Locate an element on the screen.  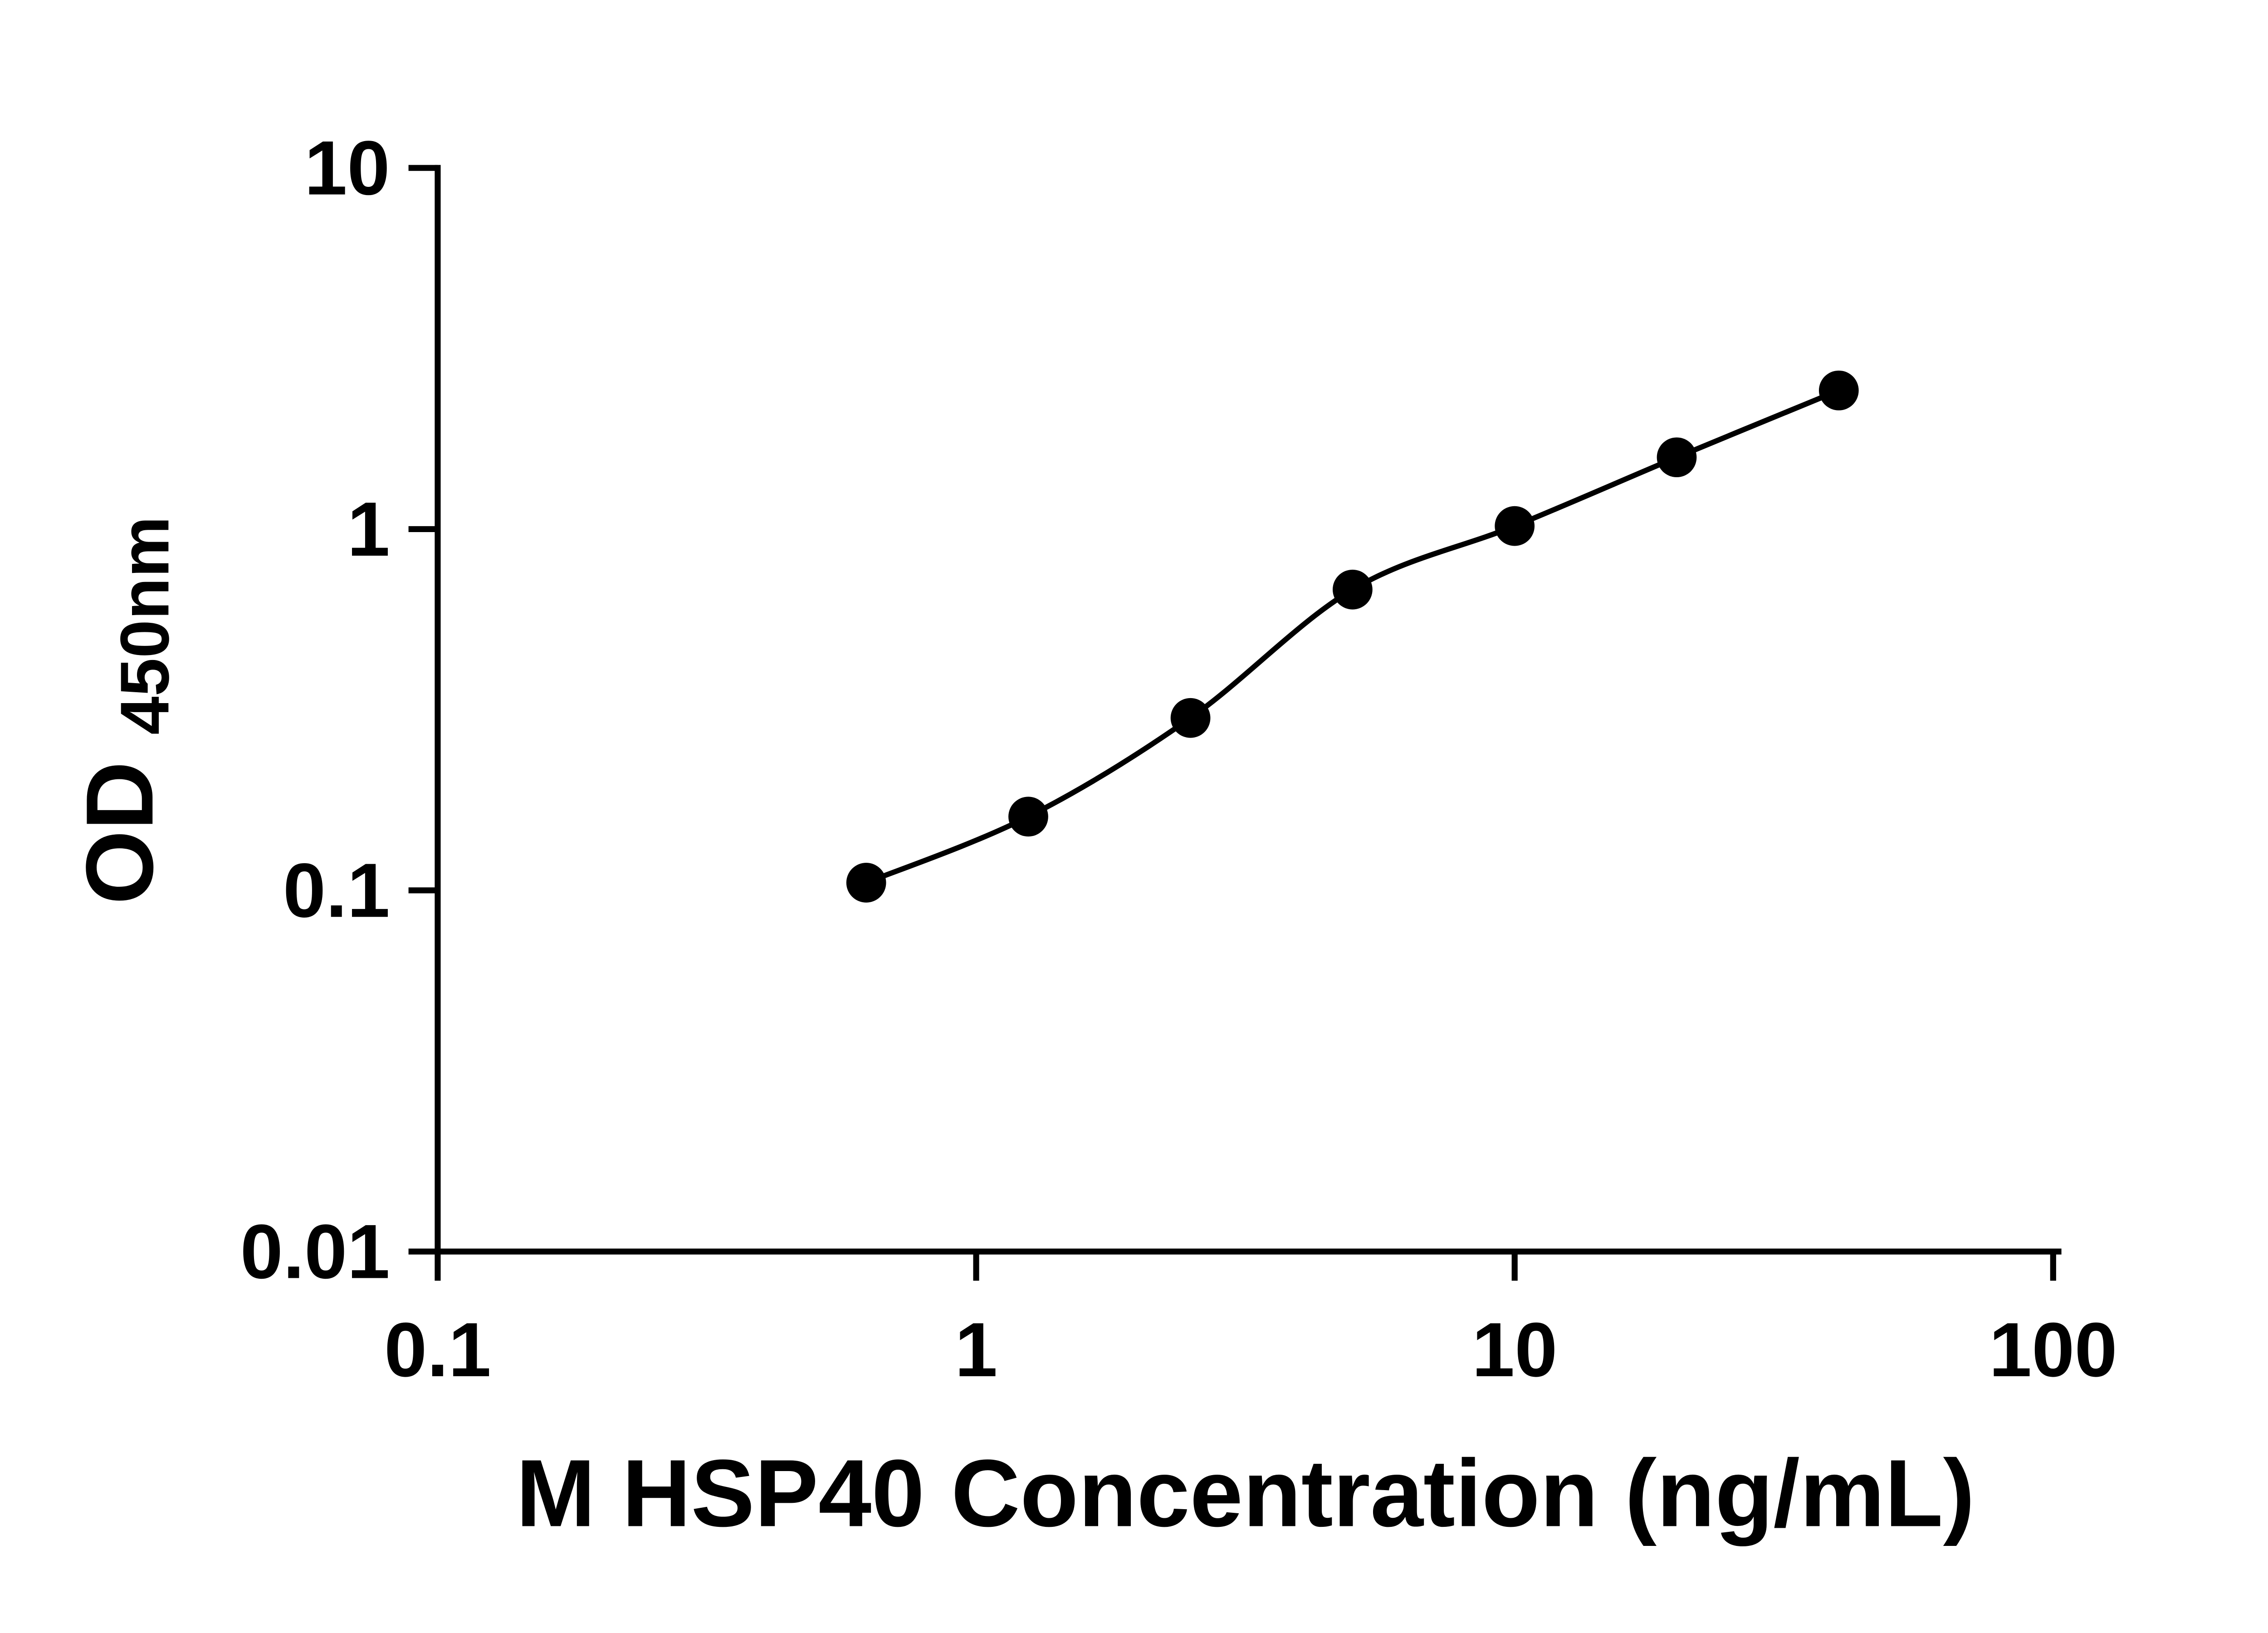
y-tick-label: 10 is located at coordinates (347, 168).